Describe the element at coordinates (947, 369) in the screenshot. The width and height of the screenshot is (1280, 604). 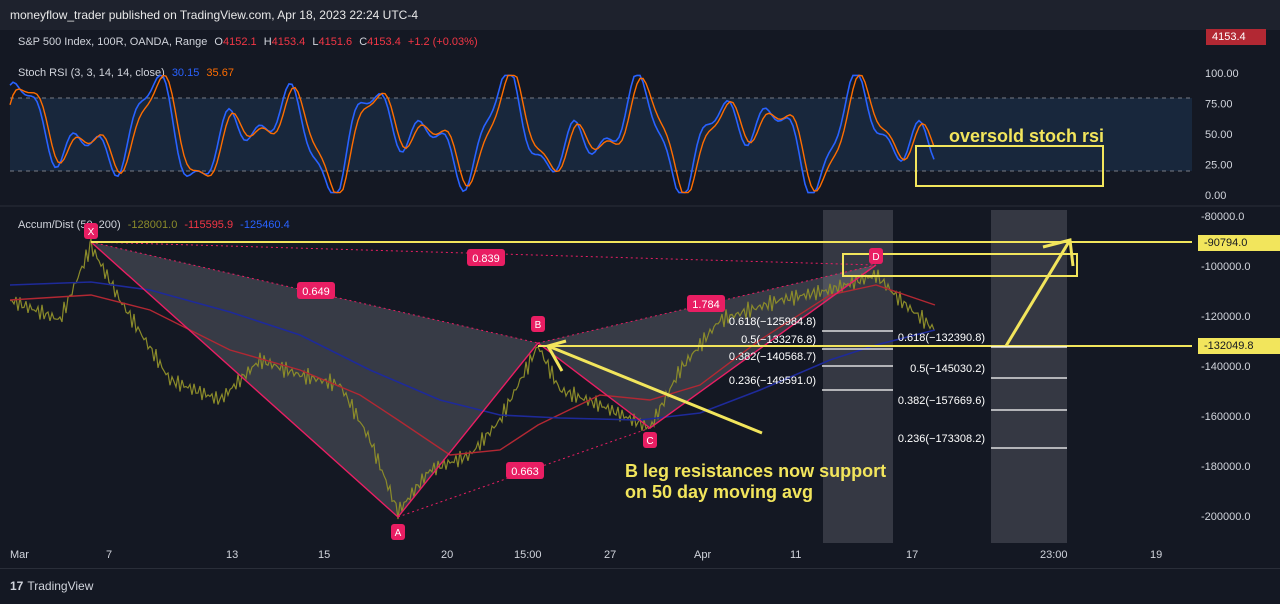
I see `fib2-label: 0.5(−145030.2)` at that location.